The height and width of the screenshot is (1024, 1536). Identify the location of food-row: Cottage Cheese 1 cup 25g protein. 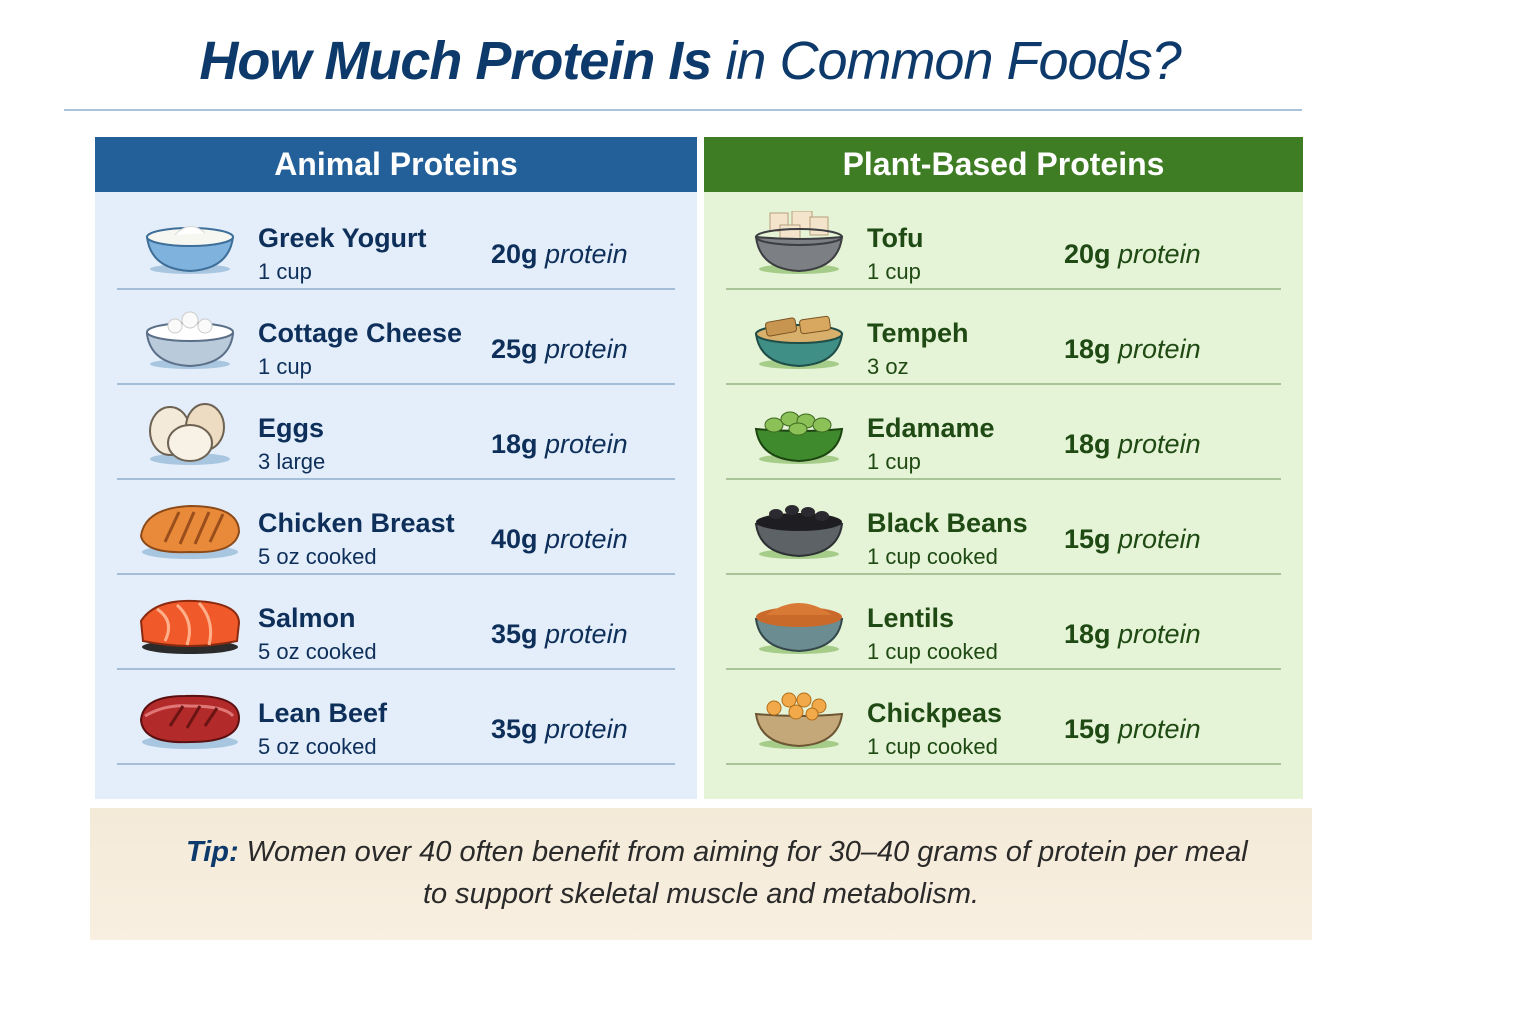
(396, 337).